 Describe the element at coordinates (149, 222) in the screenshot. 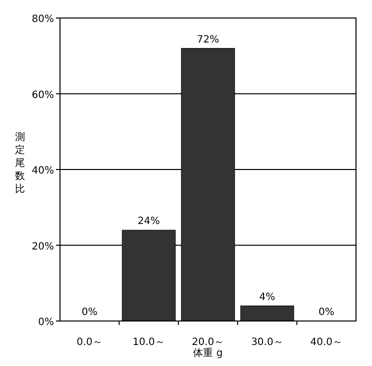

I see `data-label: 24%` at that location.